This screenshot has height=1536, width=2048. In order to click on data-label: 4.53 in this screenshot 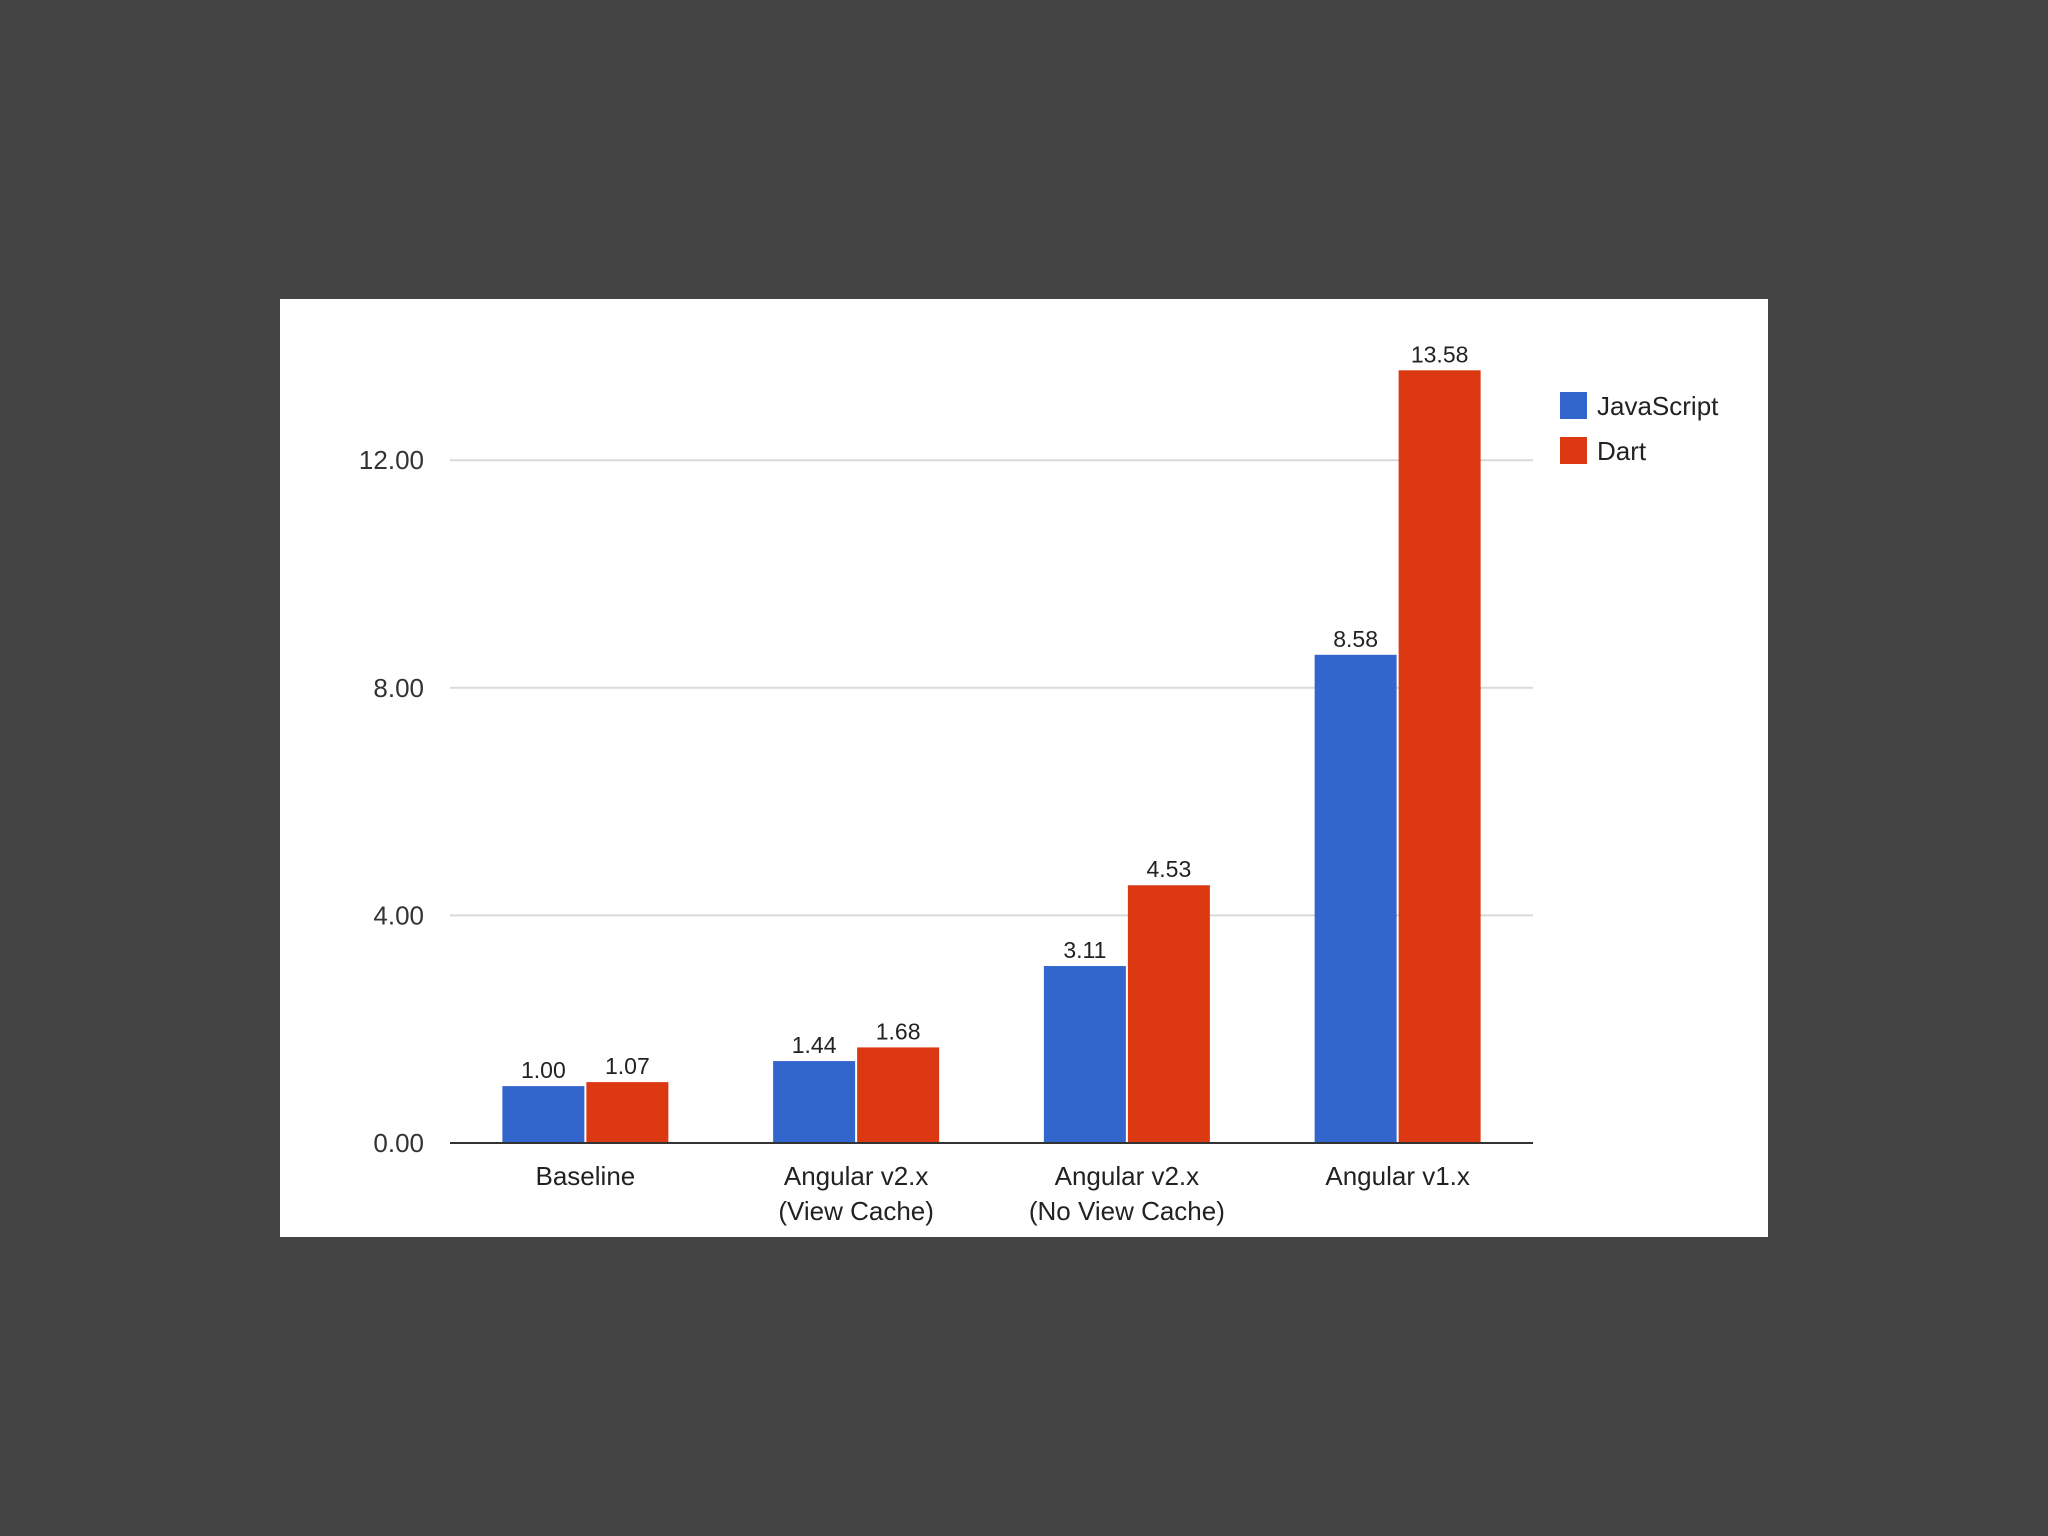, I will do `click(1168, 869)`.